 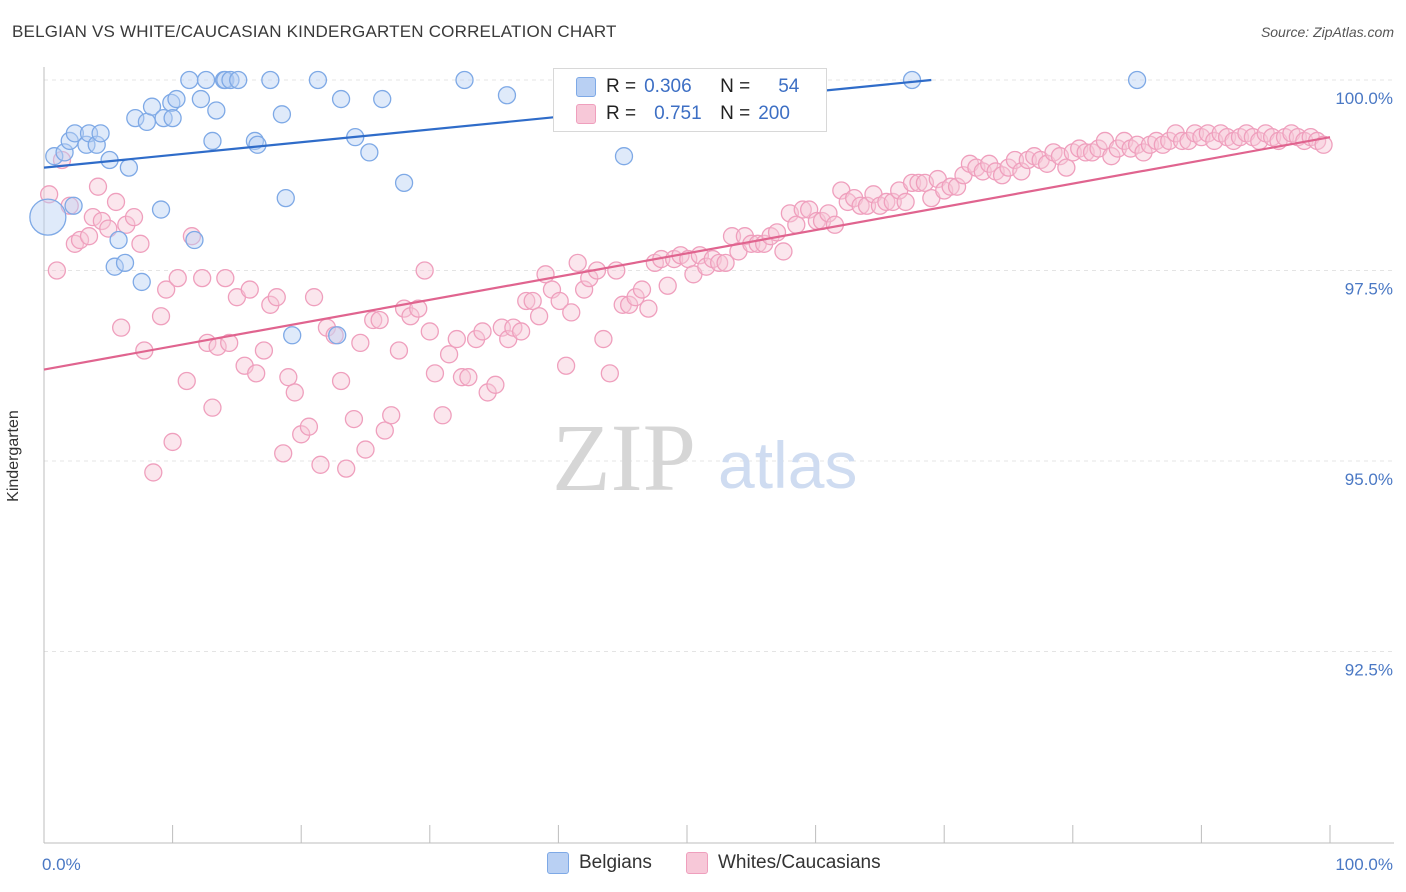 I want to click on legend-row-belgians: R = 0.306 N = 54, so click(x=676, y=87).